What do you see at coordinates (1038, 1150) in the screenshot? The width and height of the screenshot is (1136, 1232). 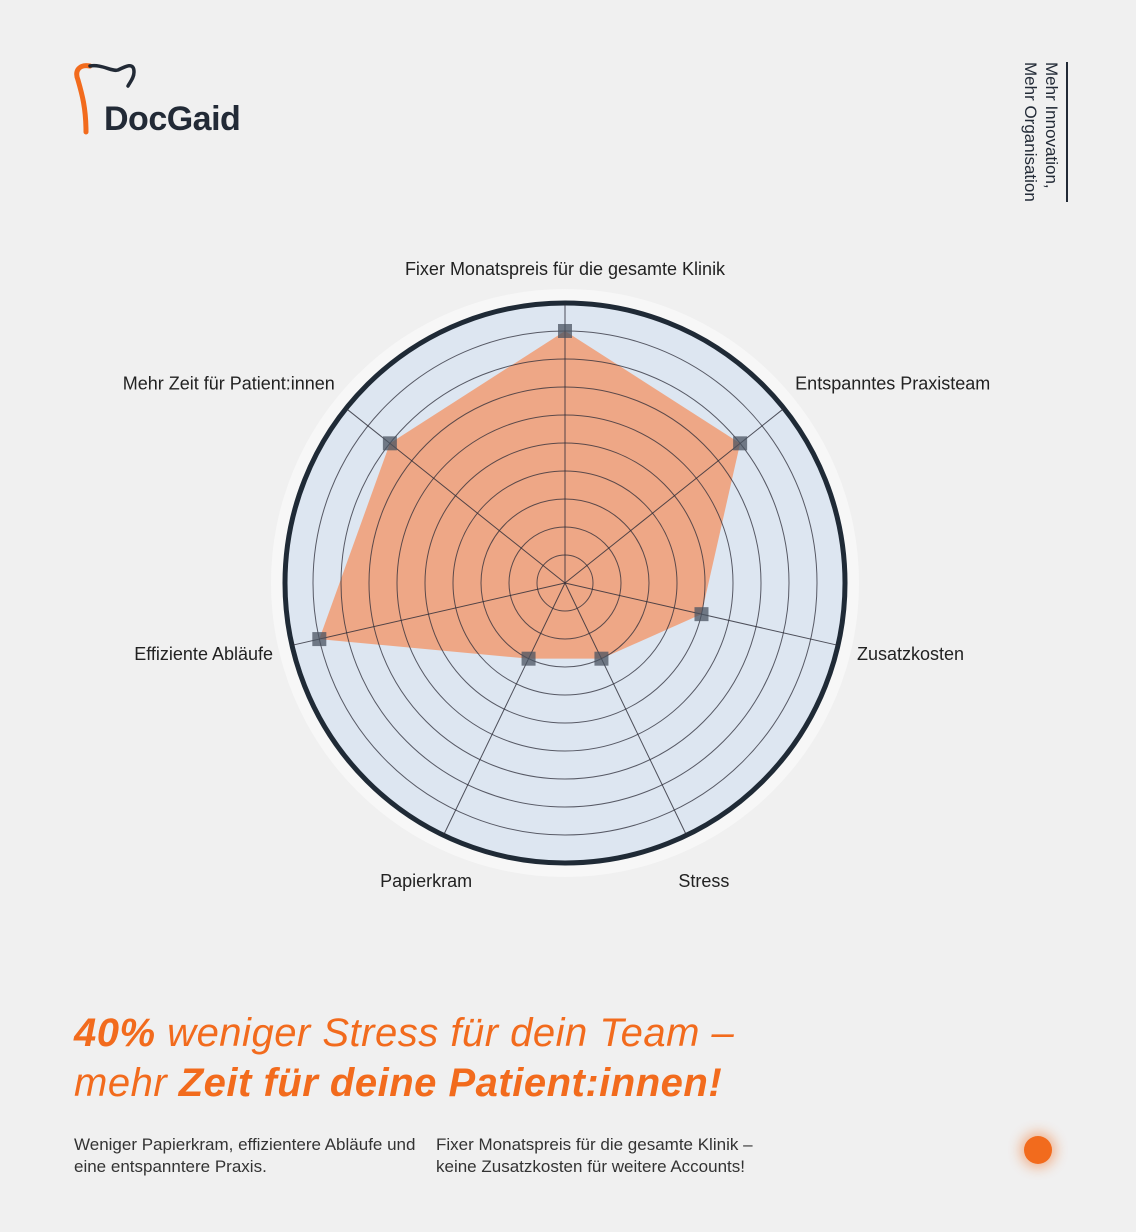 I see `orange-dot` at bounding box center [1038, 1150].